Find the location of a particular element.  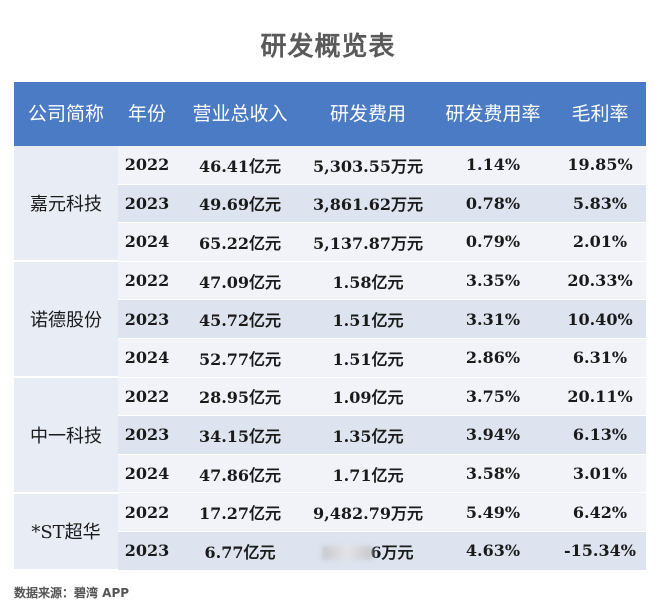

rd-expense-cell: 3,861.62万元 is located at coordinates (368, 204).